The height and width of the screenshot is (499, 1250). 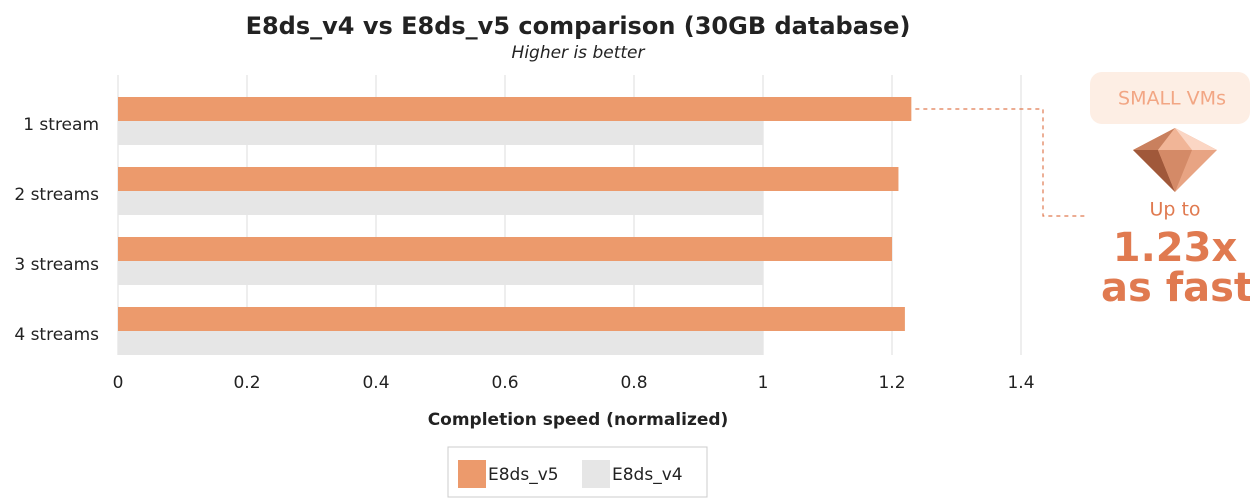 I want to click on chart-subtitle: Higher is better, so click(x=579, y=53).